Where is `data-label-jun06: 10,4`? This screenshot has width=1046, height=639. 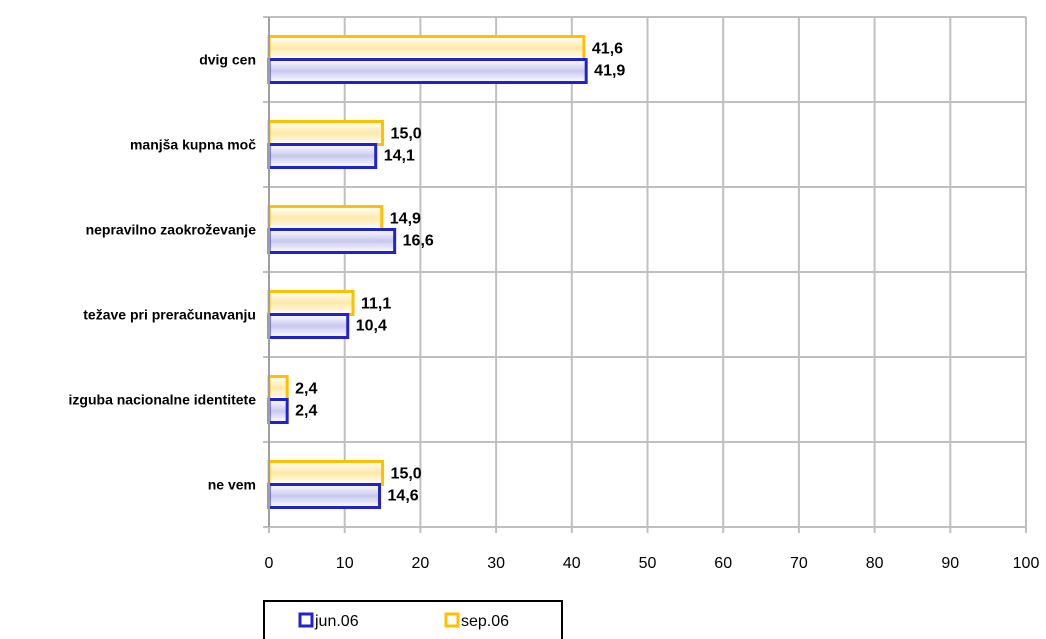 data-label-jun06: 10,4 is located at coordinates (371, 326).